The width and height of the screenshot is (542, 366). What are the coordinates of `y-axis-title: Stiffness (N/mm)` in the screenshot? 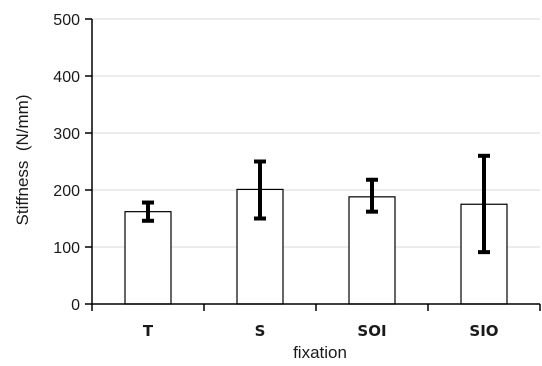 It's located at (22, 160).